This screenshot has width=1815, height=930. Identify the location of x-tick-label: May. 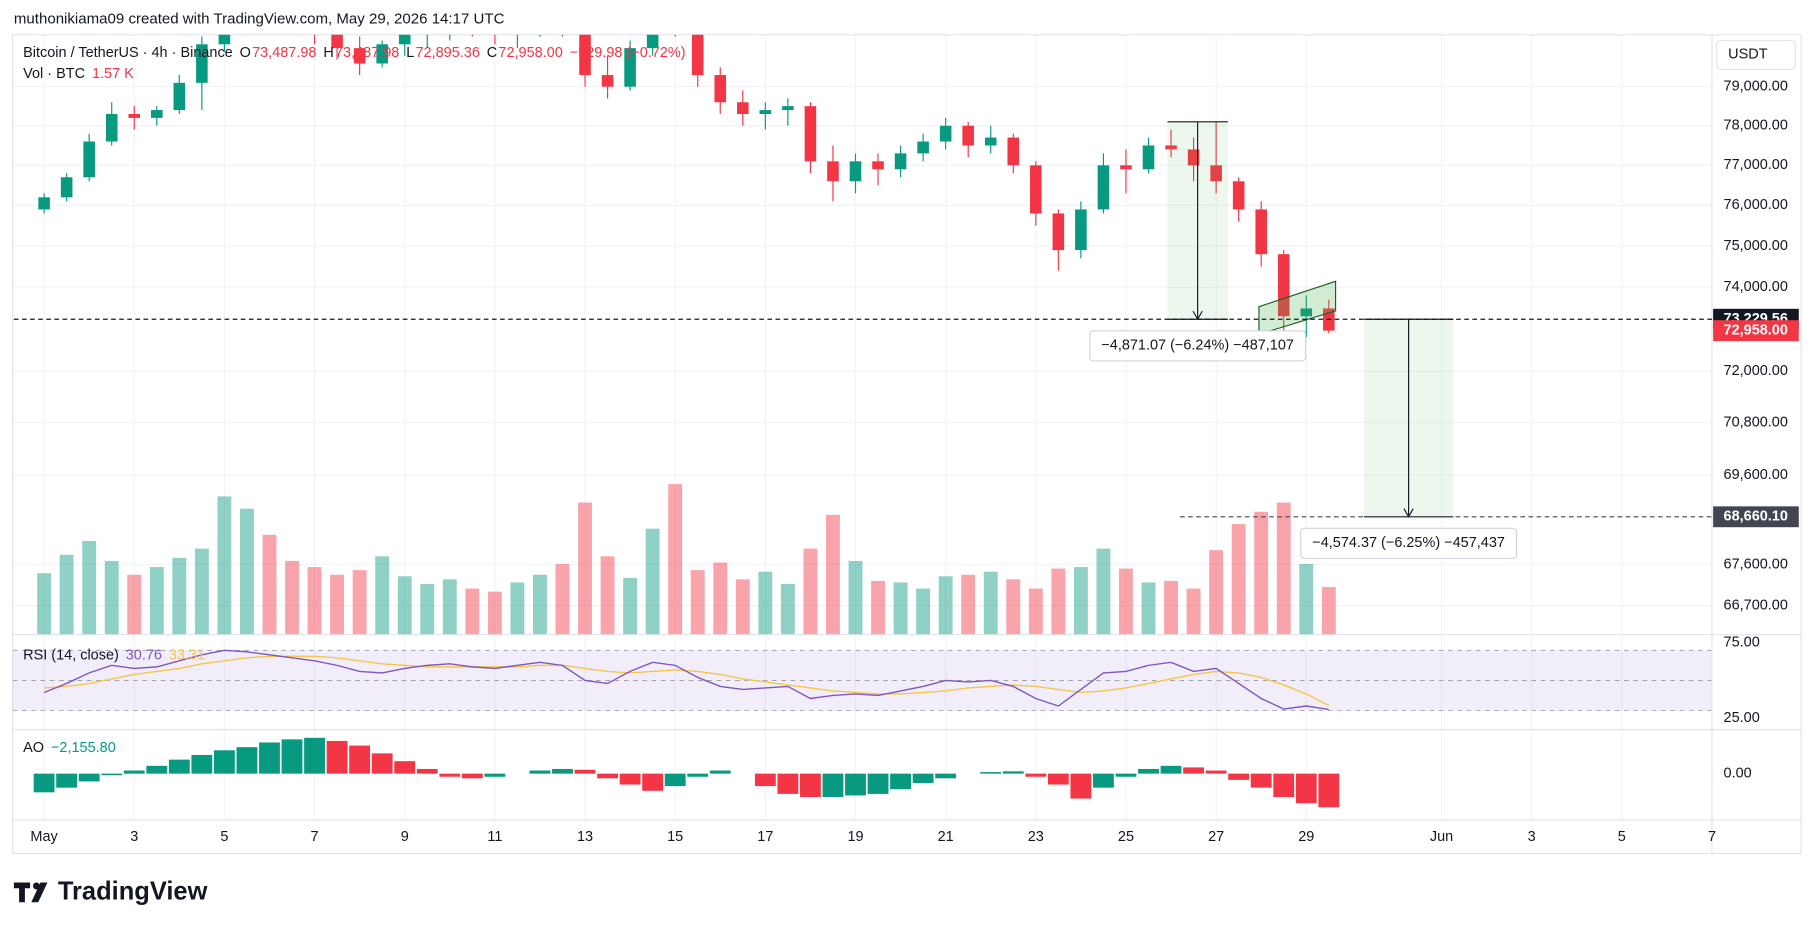
(44, 837).